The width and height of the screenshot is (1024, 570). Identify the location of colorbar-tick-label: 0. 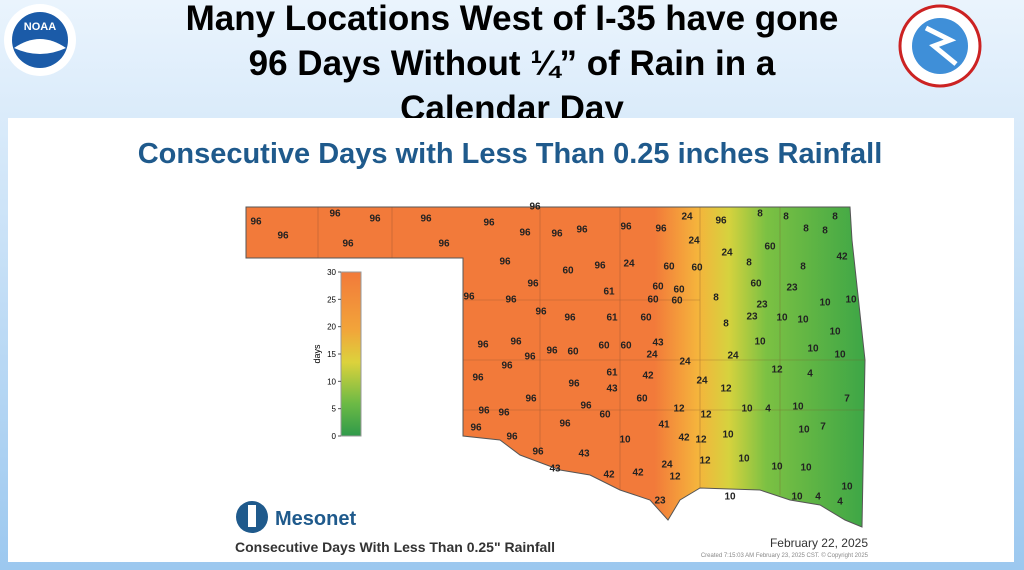
(334, 436).